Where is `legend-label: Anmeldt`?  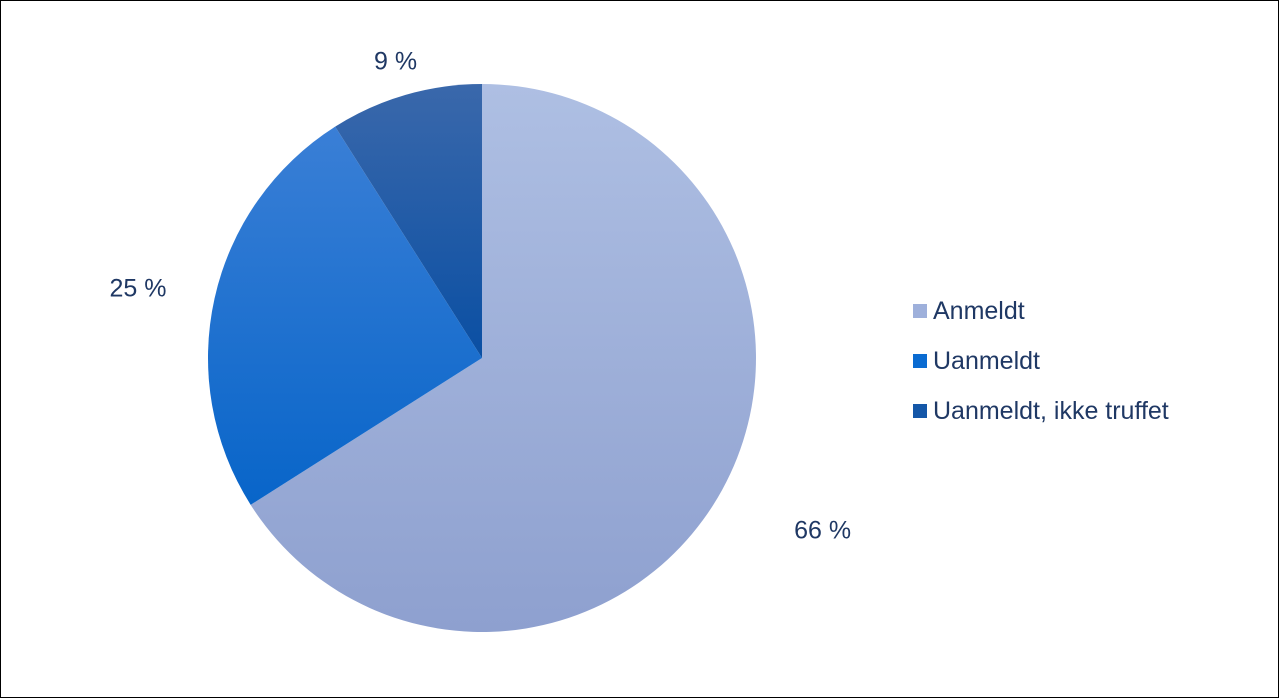 legend-label: Anmeldt is located at coordinates (979, 310).